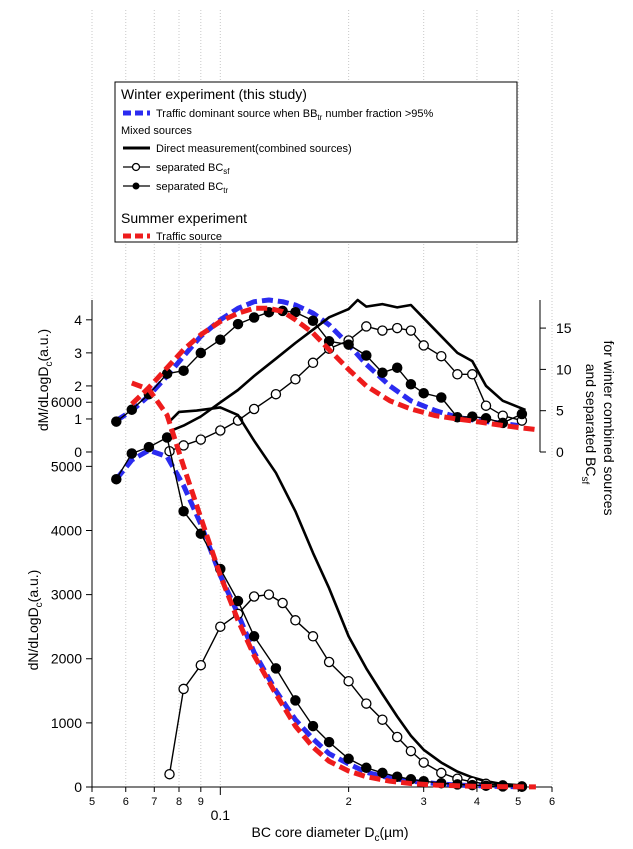  I want to click on x-tick-label-3: 8, so click(179, 802).